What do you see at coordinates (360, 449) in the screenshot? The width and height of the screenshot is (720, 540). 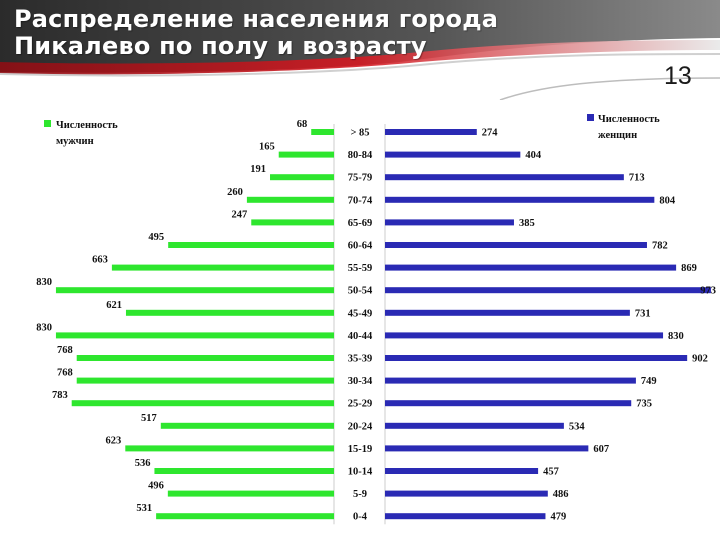 I see `age-category-label: 15-19` at bounding box center [360, 449].